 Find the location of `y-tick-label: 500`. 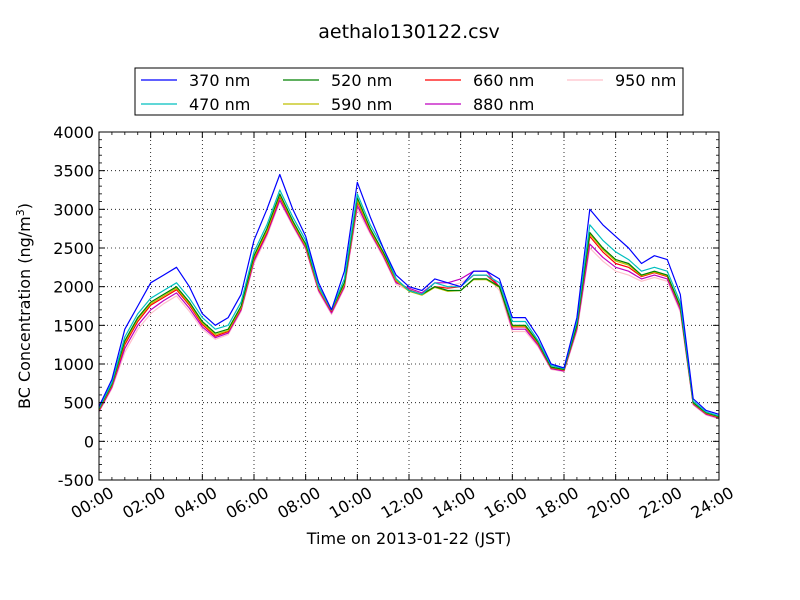

y-tick-label: 500 is located at coordinates (78, 403).